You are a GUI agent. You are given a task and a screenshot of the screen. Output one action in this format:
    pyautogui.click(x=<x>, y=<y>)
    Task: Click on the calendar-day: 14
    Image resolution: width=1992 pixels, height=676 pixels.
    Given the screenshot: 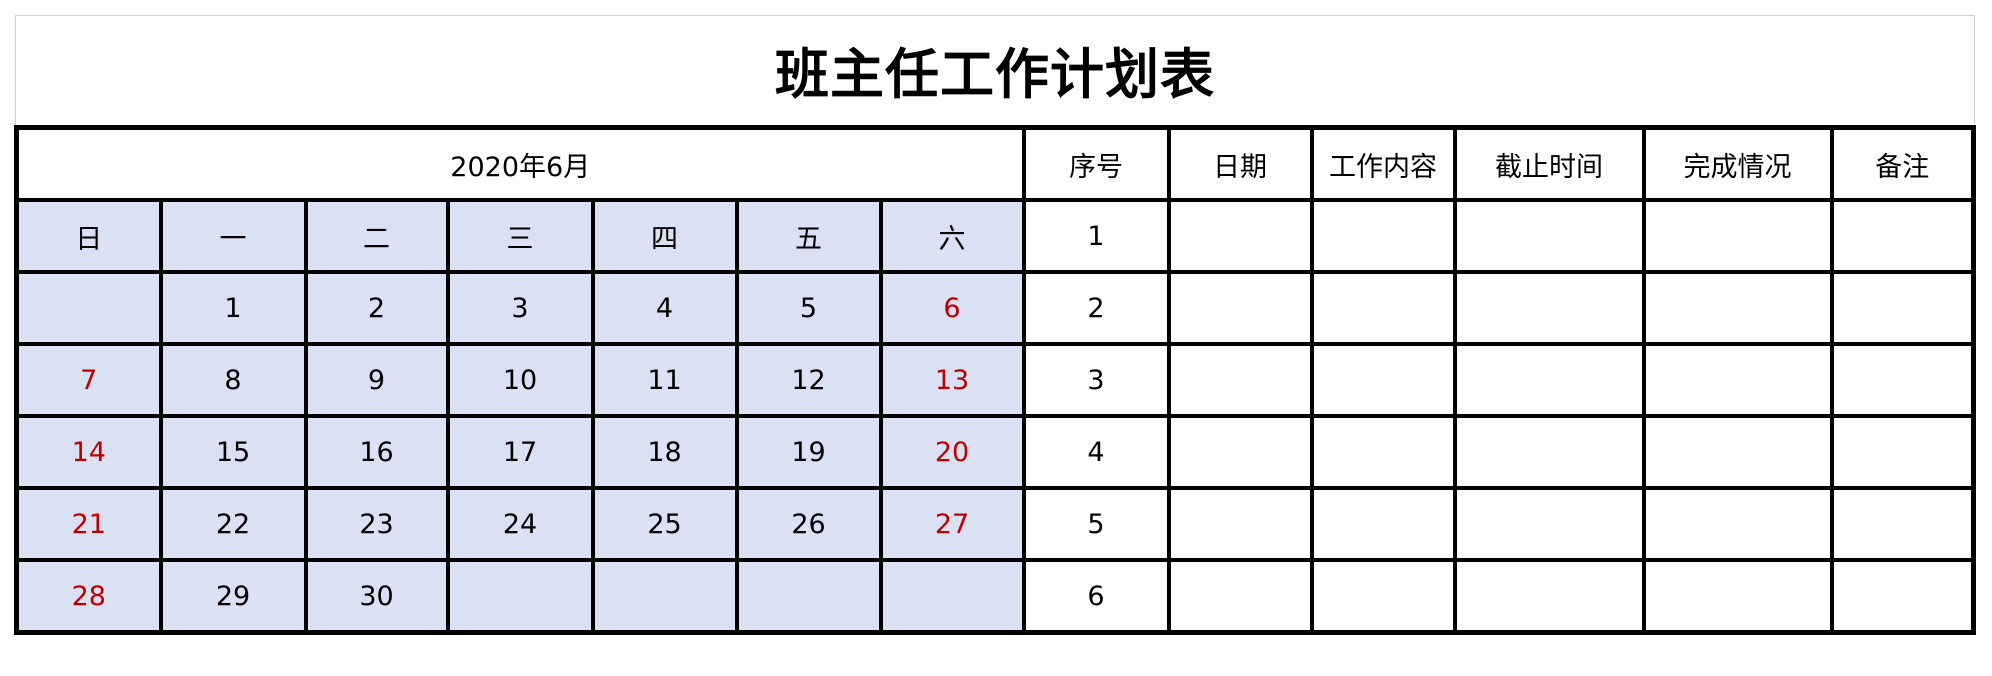 What is the action you would take?
    pyautogui.click(x=88, y=452)
    